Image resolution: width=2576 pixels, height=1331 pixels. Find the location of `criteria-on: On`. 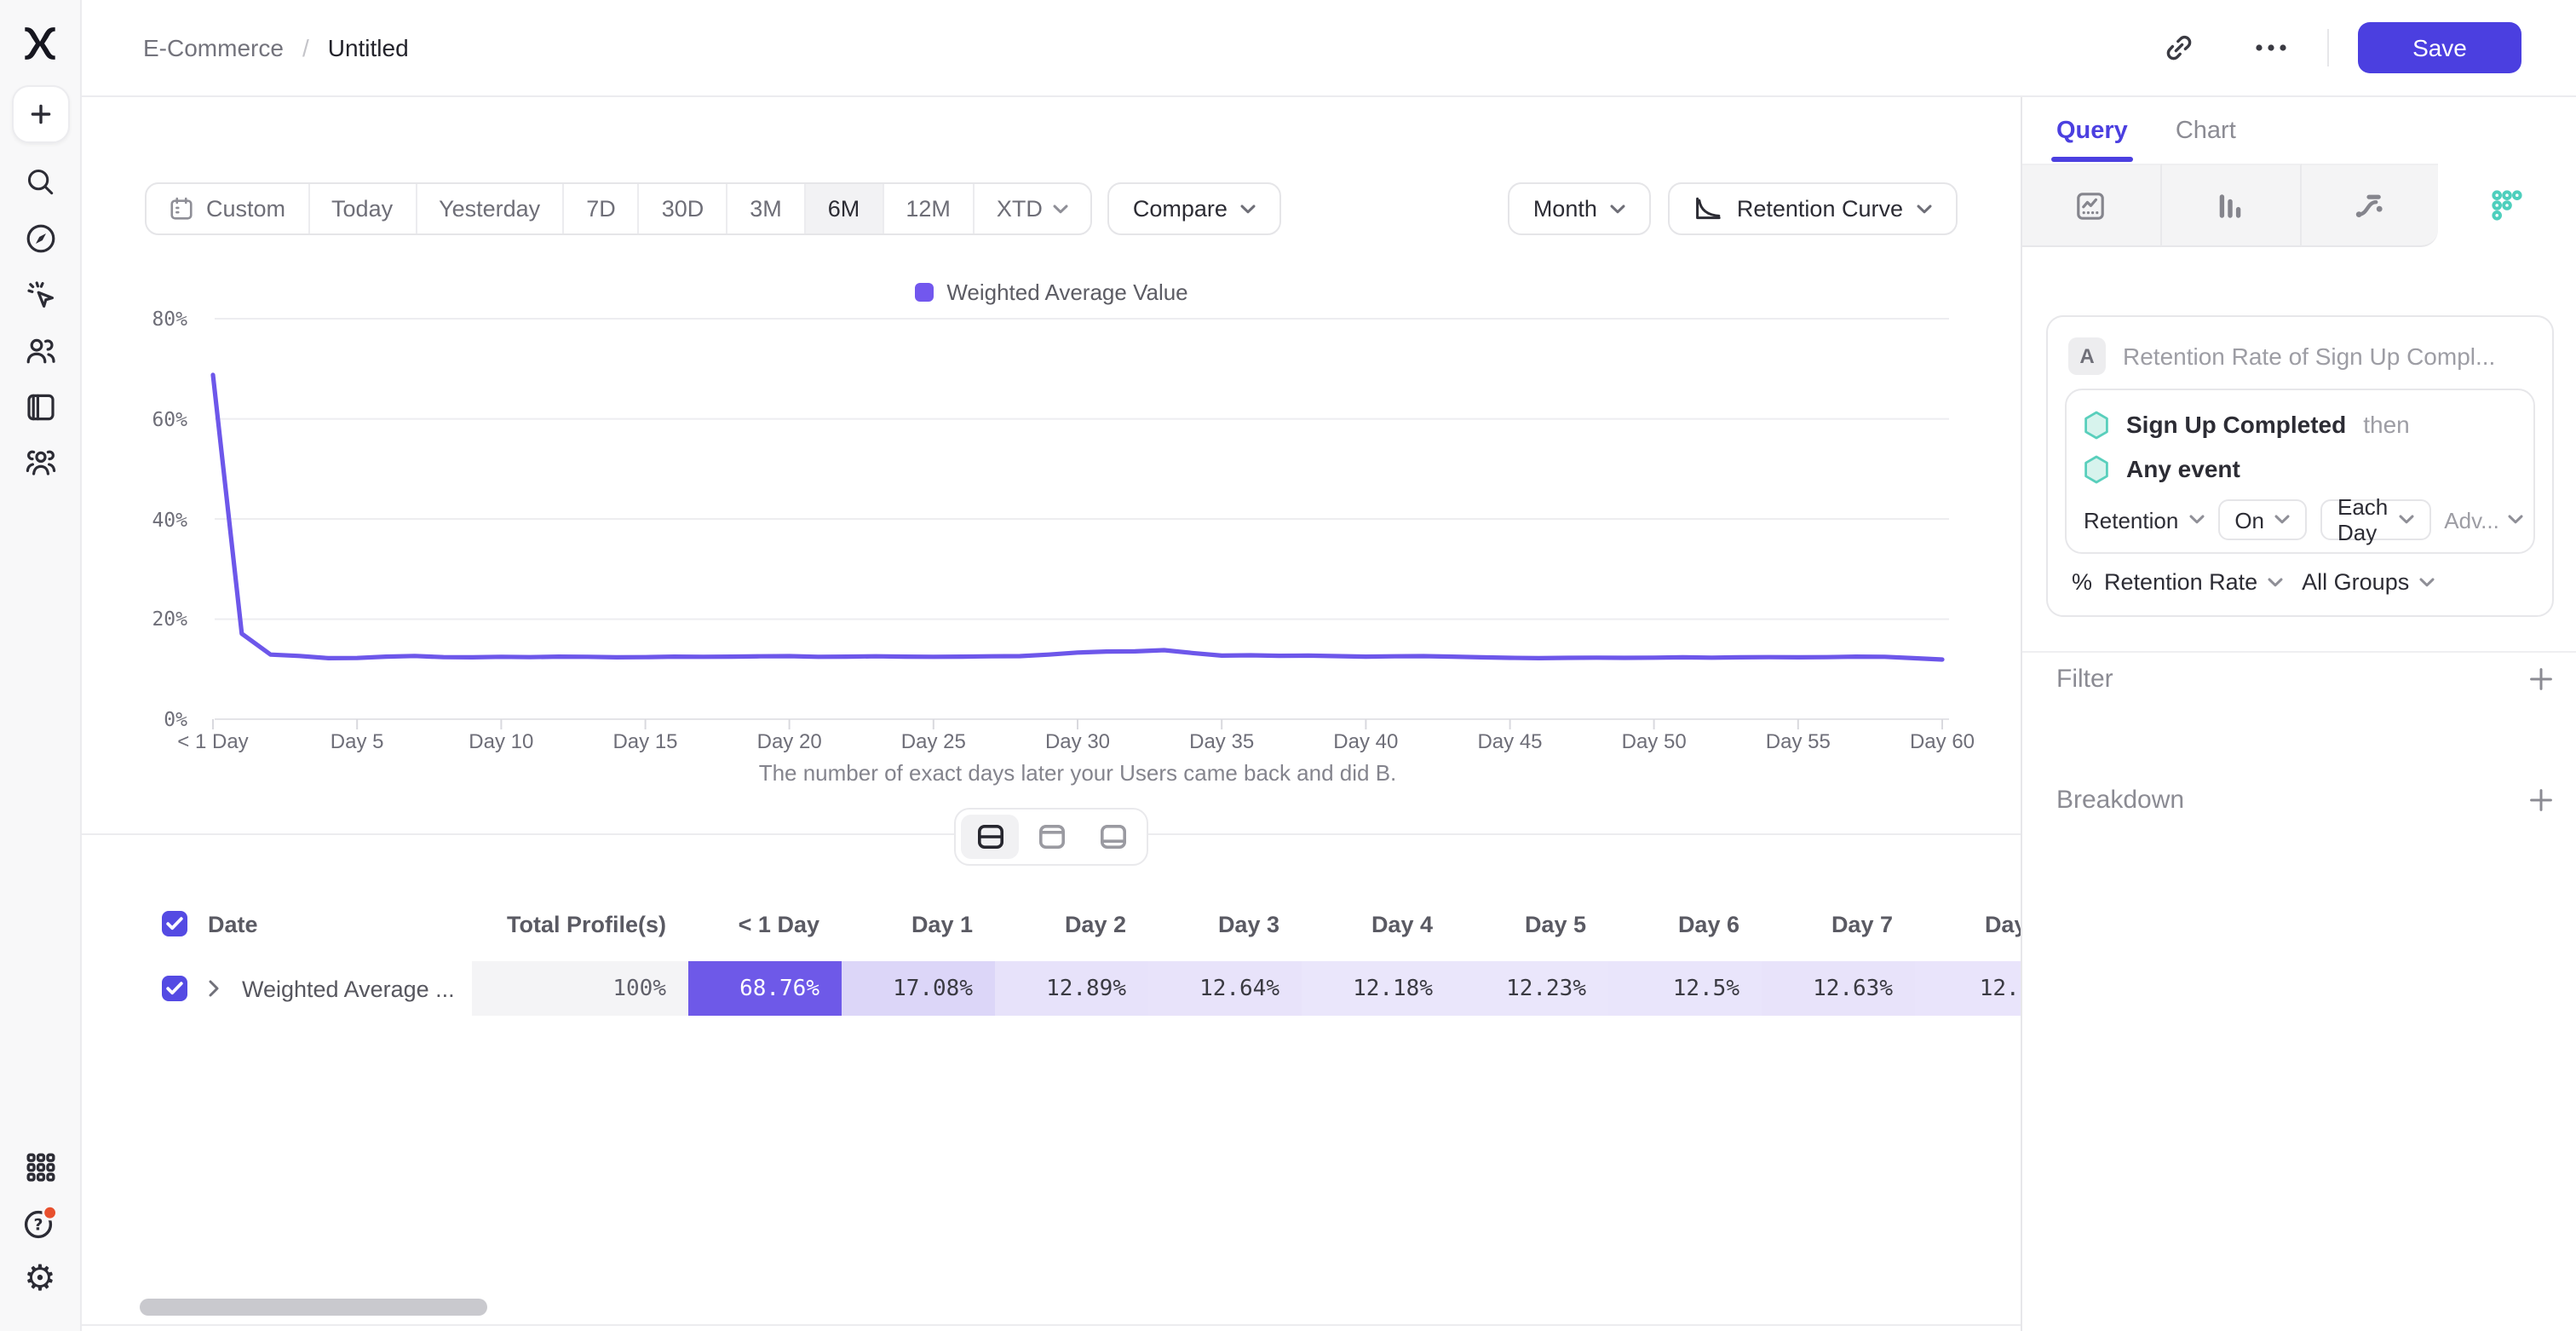

criteria-on: On is located at coordinates (2262, 519).